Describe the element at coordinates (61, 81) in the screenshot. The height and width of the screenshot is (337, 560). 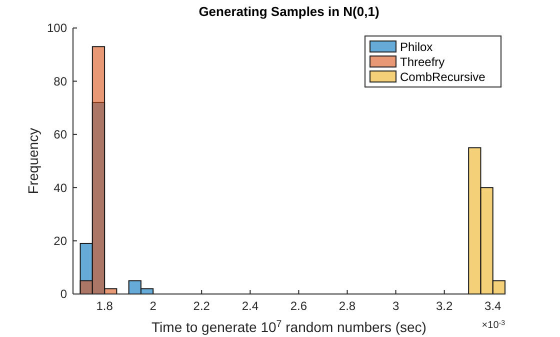
I see `y-tick-label: 80` at that location.